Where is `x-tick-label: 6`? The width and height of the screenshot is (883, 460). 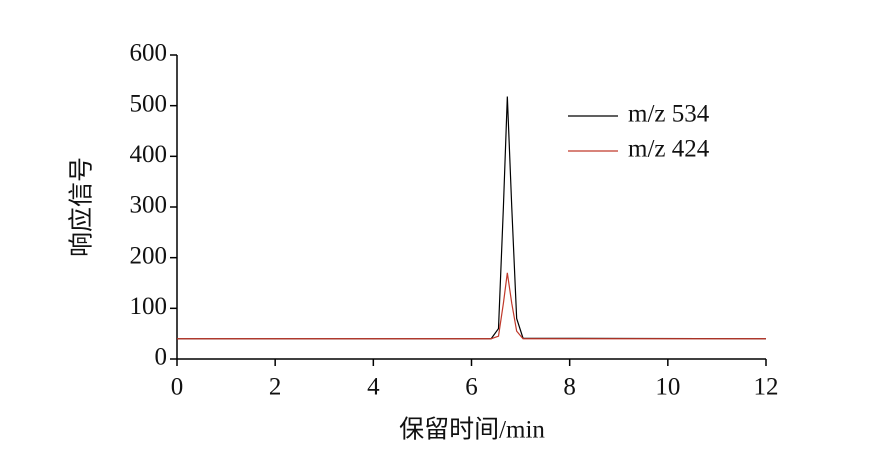
x-tick-label: 6 is located at coordinates (471, 387).